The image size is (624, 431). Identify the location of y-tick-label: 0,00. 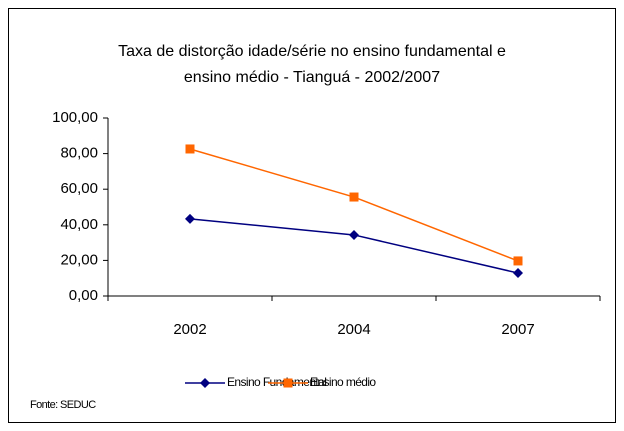
(83, 295).